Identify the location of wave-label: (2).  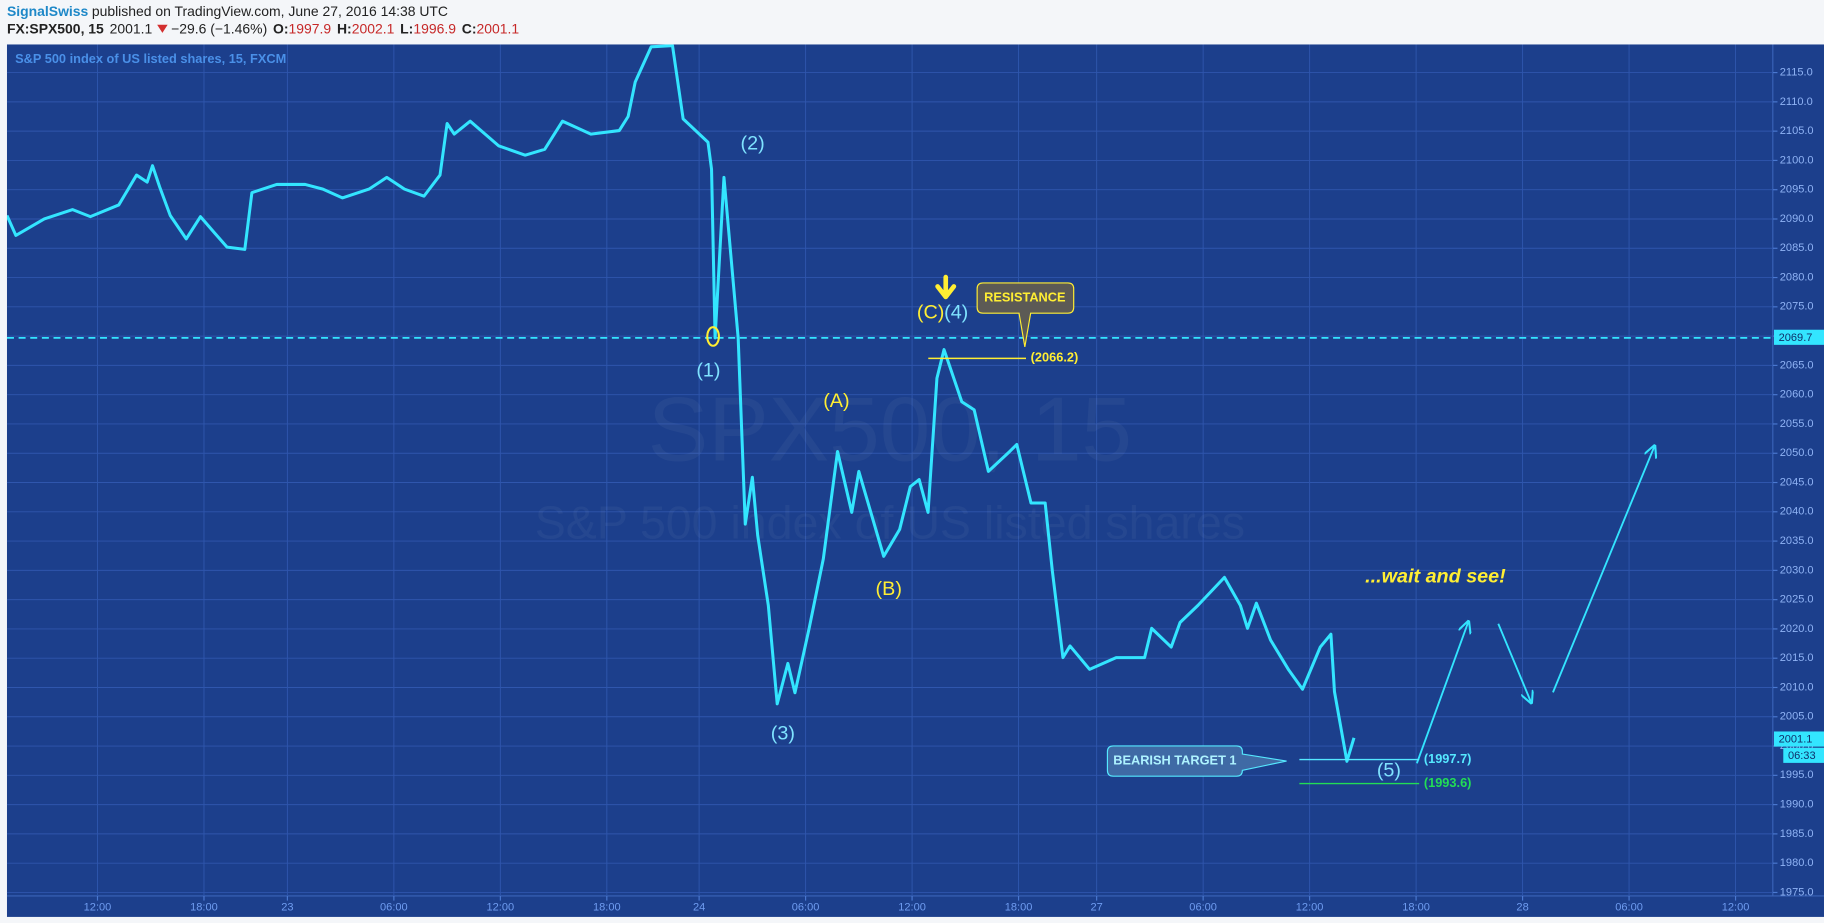
(753, 144).